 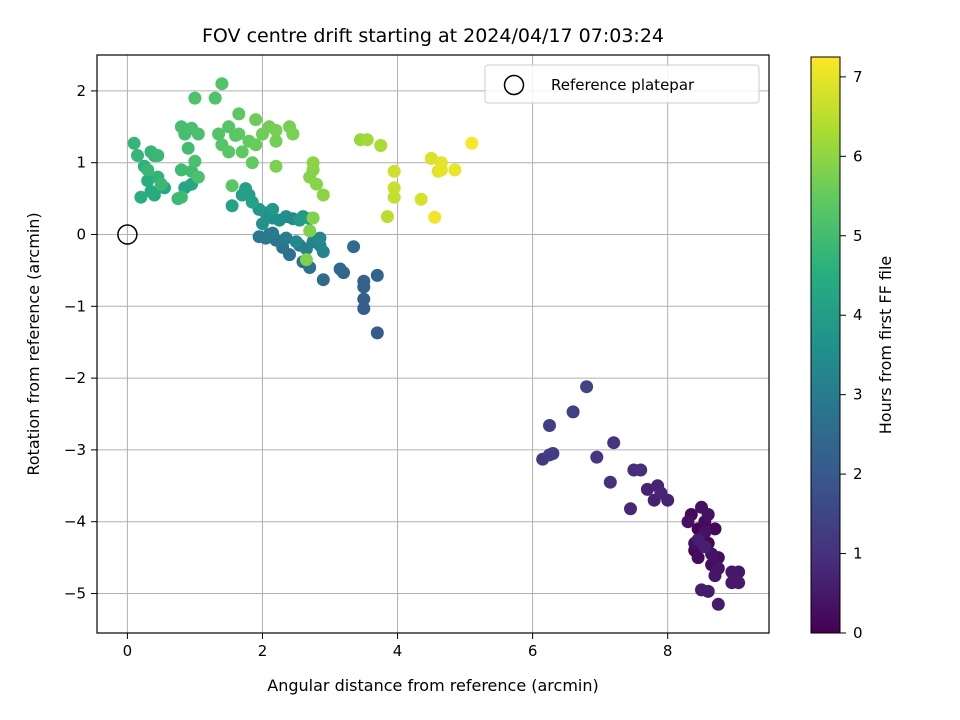 I want to click on y-tick-label: −4, so click(x=75, y=522).